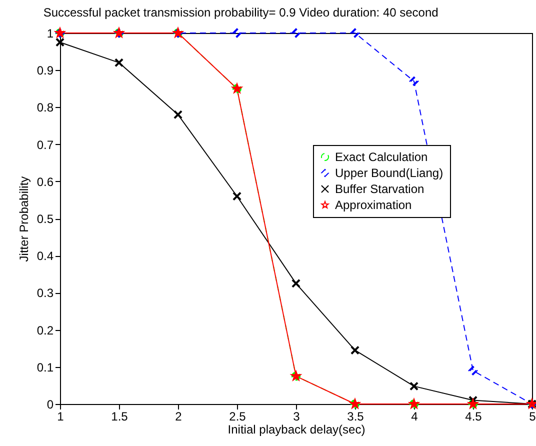  Describe the element at coordinates (45, 293) in the screenshot. I see `y-tick-label: 0.3` at that location.